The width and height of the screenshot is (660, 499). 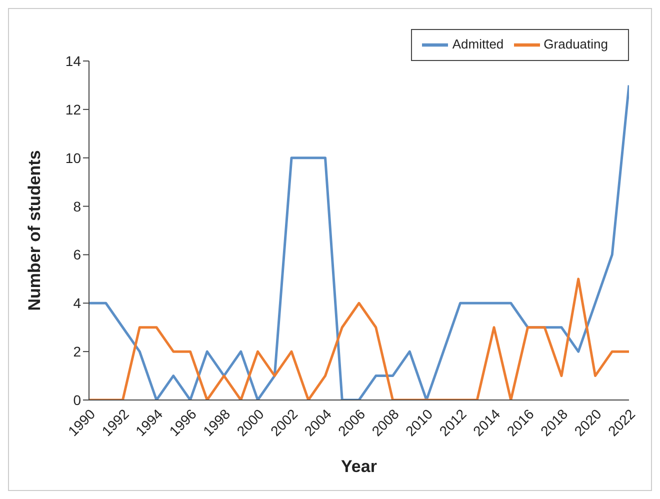 What do you see at coordinates (77, 254) in the screenshot?
I see `y-tick-label: 6` at bounding box center [77, 254].